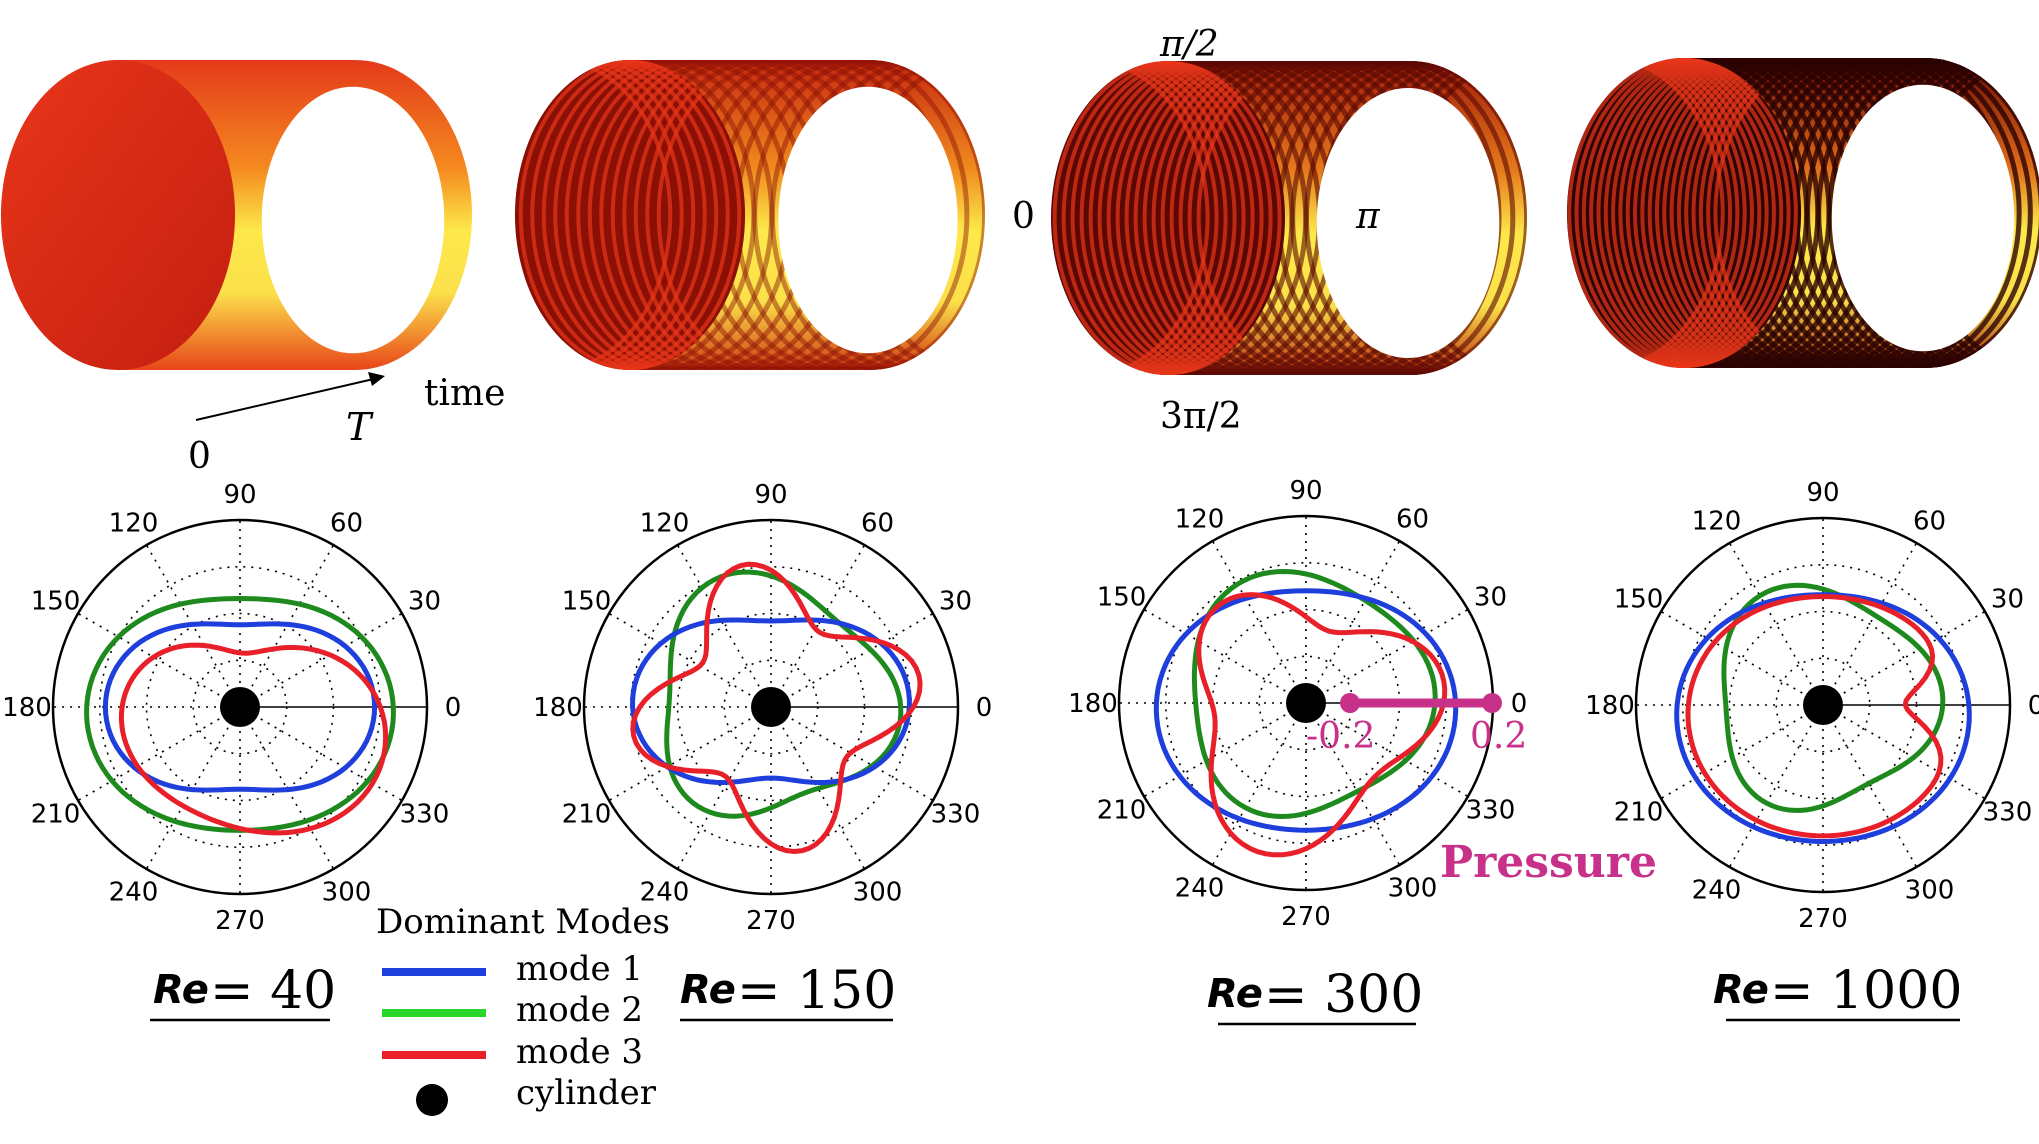  Describe the element at coordinates (1350, 703) in the screenshot. I see `pressure-scale-dot-min` at that location.